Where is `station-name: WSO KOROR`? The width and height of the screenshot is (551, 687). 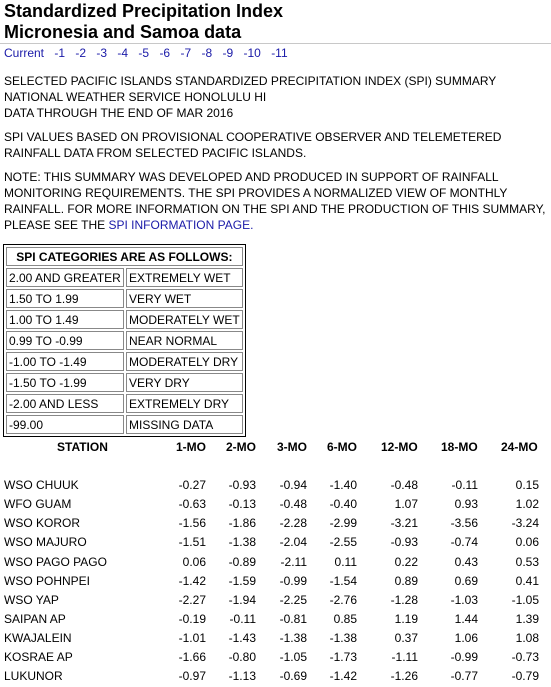 station-name: WSO KOROR is located at coordinates (42, 523).